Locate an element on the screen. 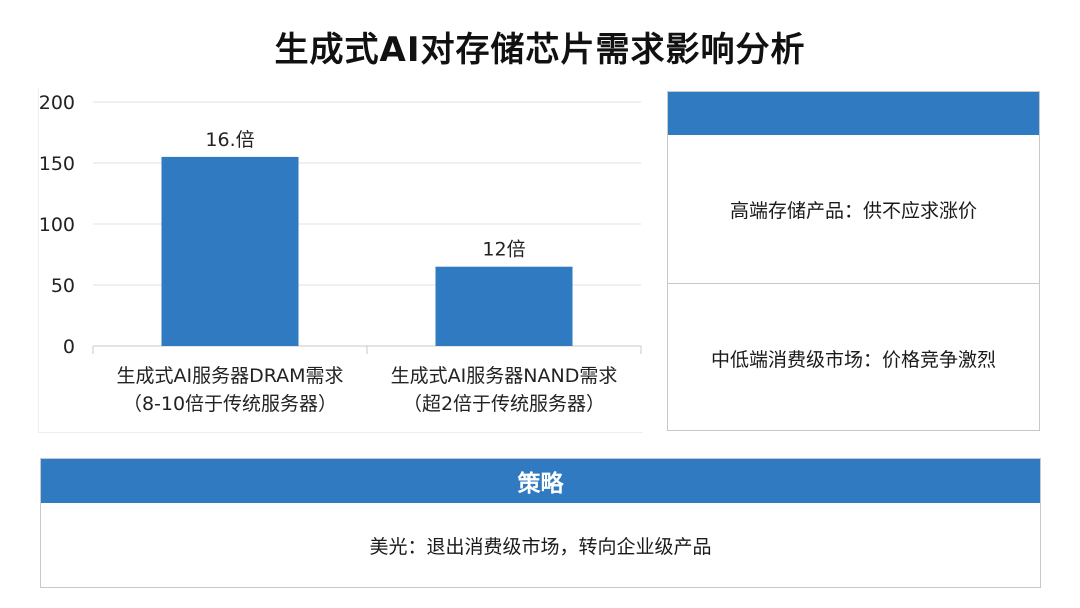 The width and height of the screenshot is (1080, 608). data-label: 12倍 is located at coordinates (503, 250).